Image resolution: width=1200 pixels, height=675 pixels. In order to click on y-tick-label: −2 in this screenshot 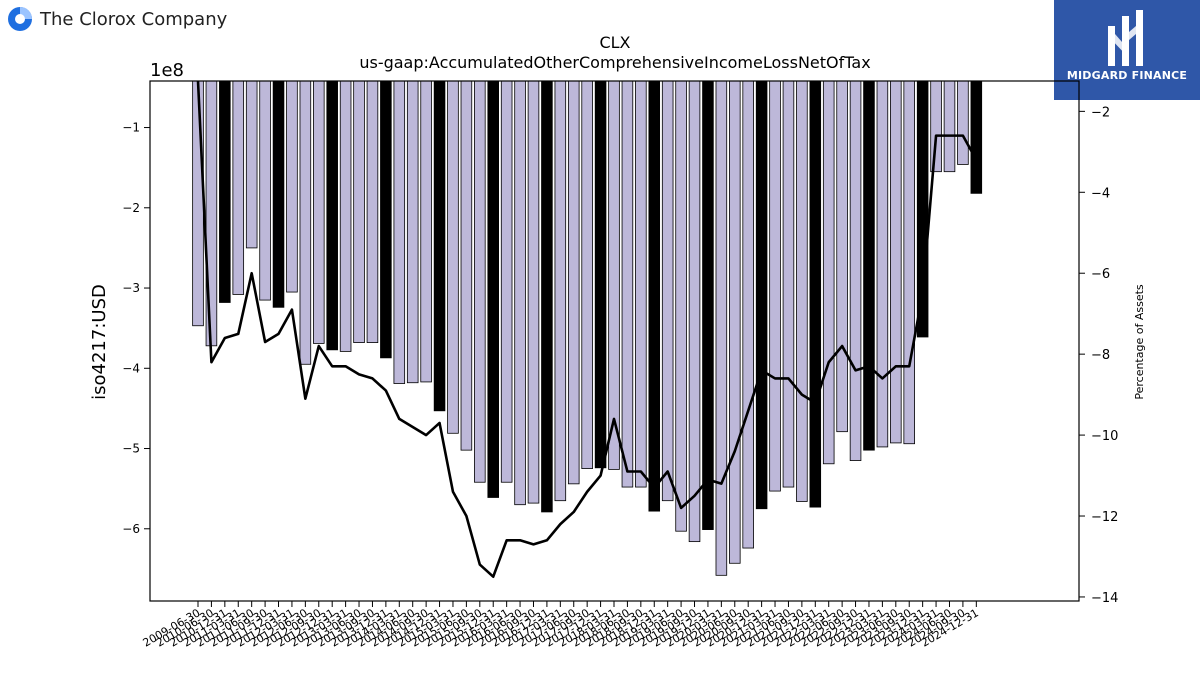, I will do `click(131, 208)`.